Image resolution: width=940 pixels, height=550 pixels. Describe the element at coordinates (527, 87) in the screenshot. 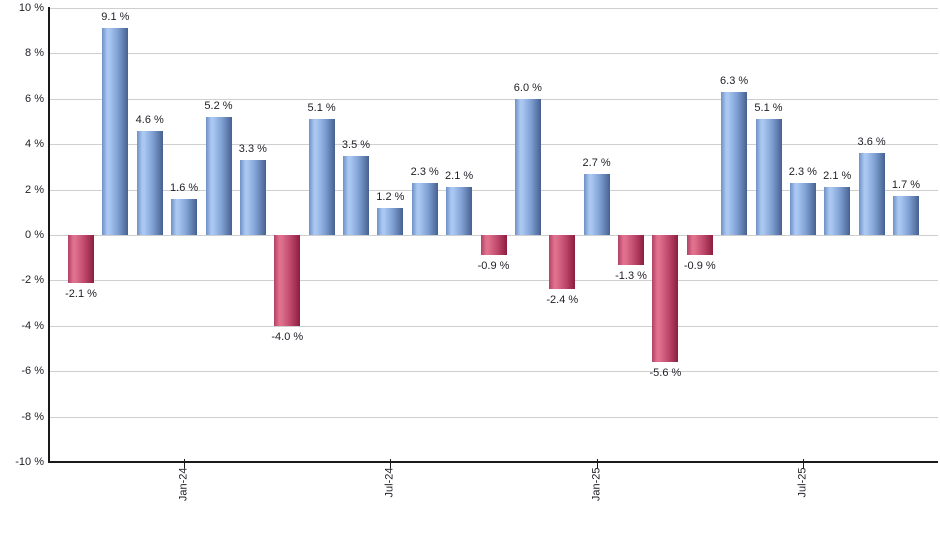

I see `bar-value-label: 6.0 %` at that location.